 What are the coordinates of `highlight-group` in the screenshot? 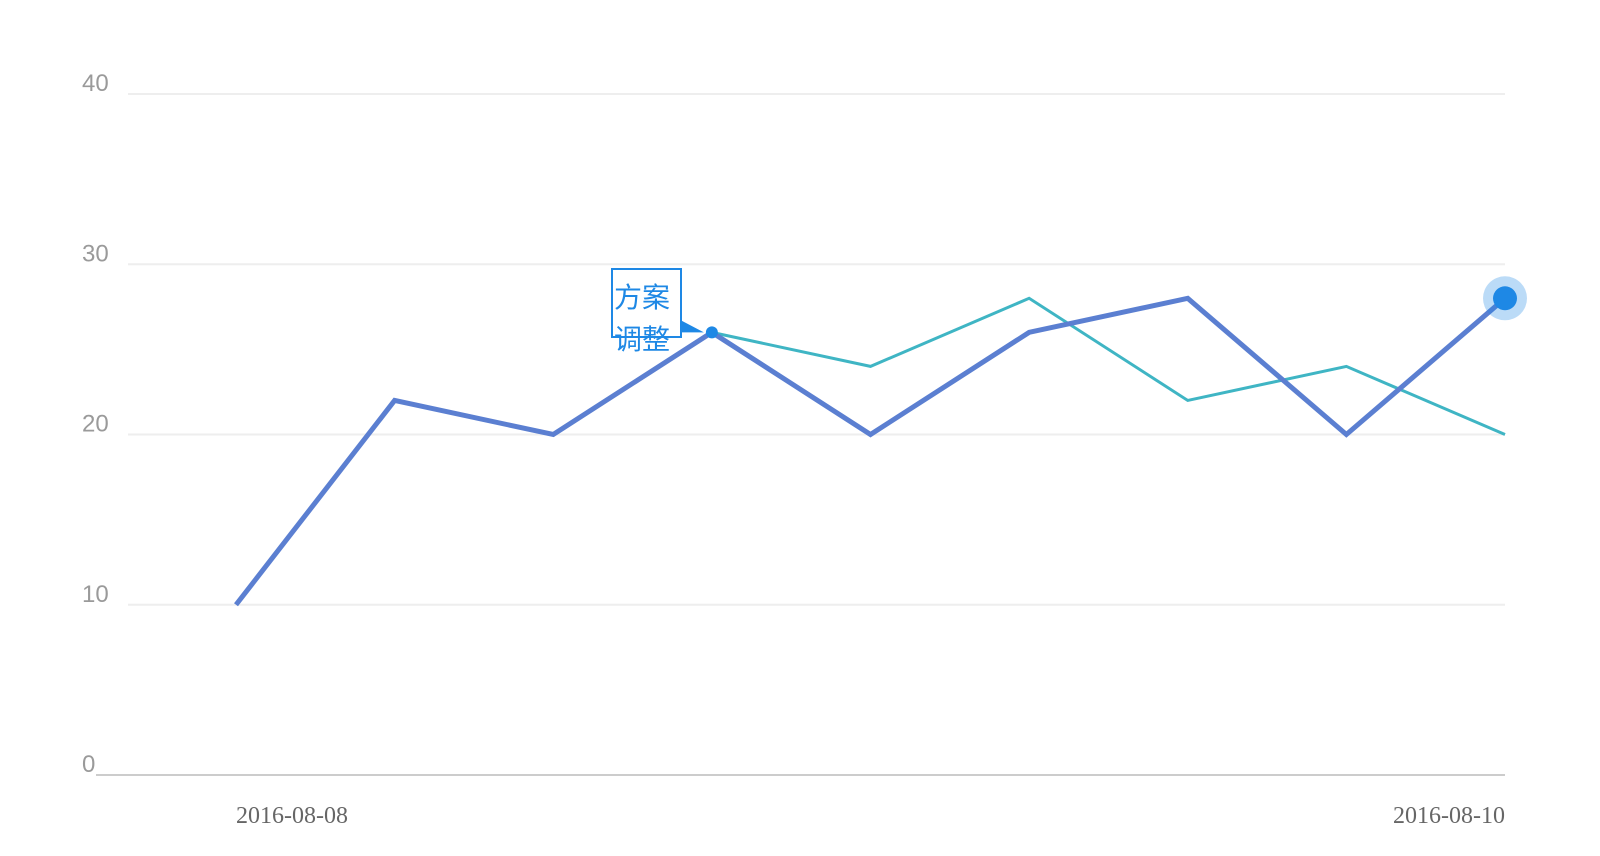 It's located at (1505, 298).